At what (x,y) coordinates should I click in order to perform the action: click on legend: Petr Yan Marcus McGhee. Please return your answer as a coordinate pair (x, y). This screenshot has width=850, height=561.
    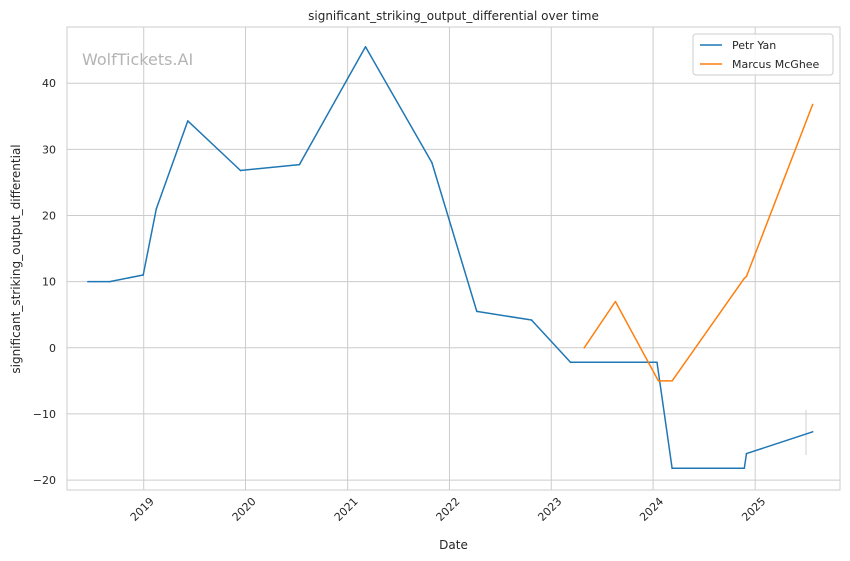
    Looking at the image, I should click on (763, 54).